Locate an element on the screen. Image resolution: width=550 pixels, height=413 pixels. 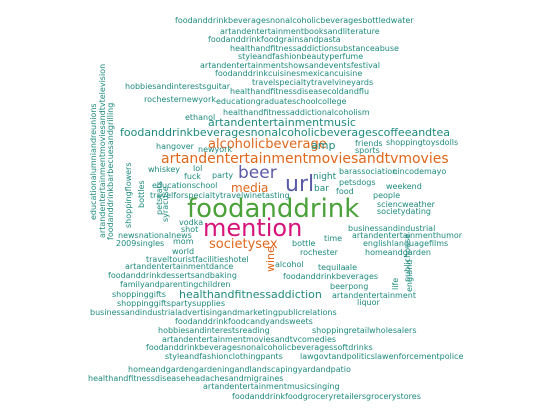
cloud-word: educationgraduateschoolcollege is located at coordinates (281, 101).